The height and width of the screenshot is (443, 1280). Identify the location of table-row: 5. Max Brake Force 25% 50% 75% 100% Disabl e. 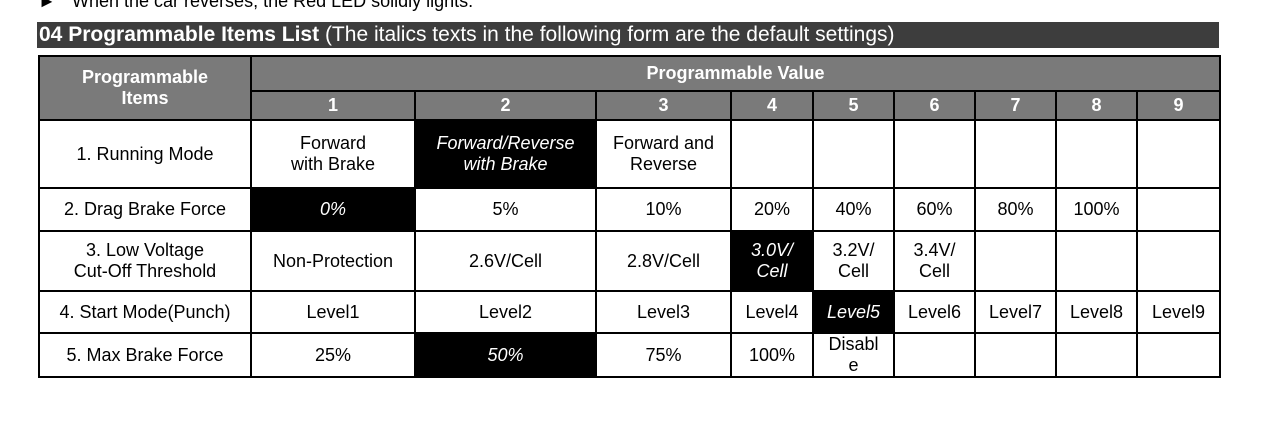
(629, 355).